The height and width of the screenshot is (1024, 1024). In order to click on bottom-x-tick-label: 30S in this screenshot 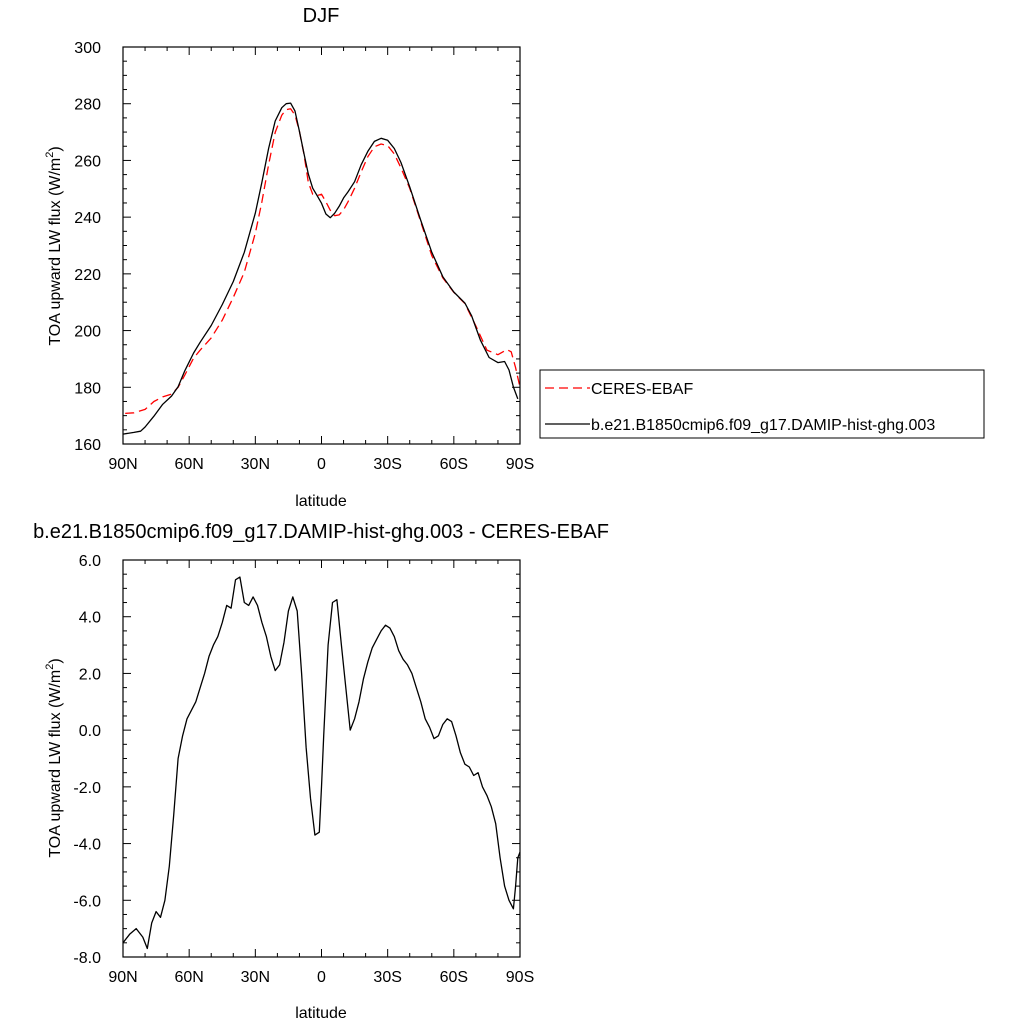, I will do `click(387, 977)`.